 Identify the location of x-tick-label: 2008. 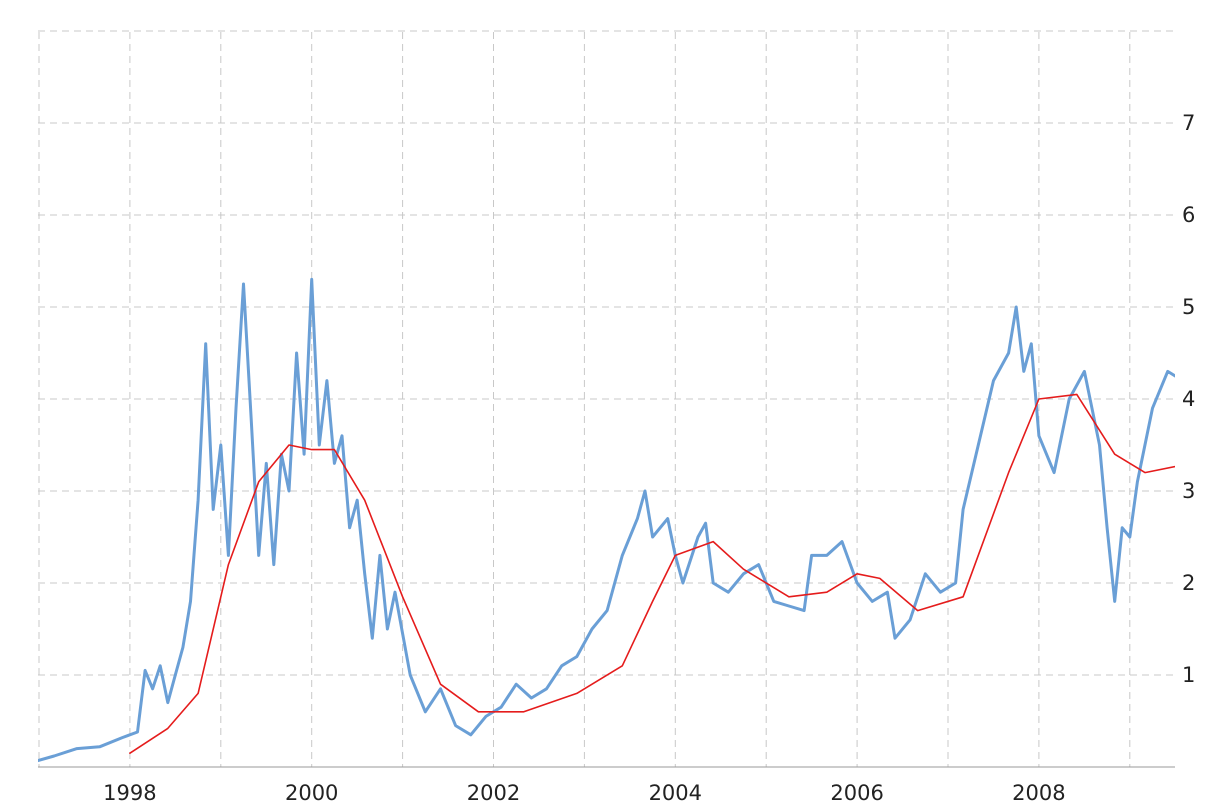
(1038, 793).